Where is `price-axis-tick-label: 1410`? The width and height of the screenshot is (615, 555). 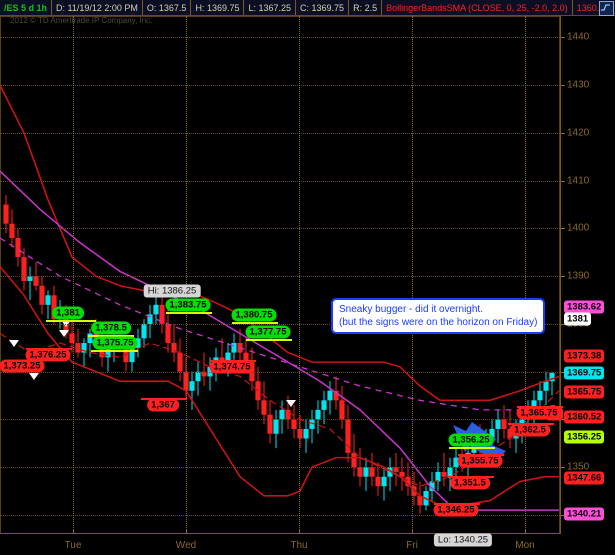 price-axis-tick-label: 1410 is located at coordinates (578, 181).